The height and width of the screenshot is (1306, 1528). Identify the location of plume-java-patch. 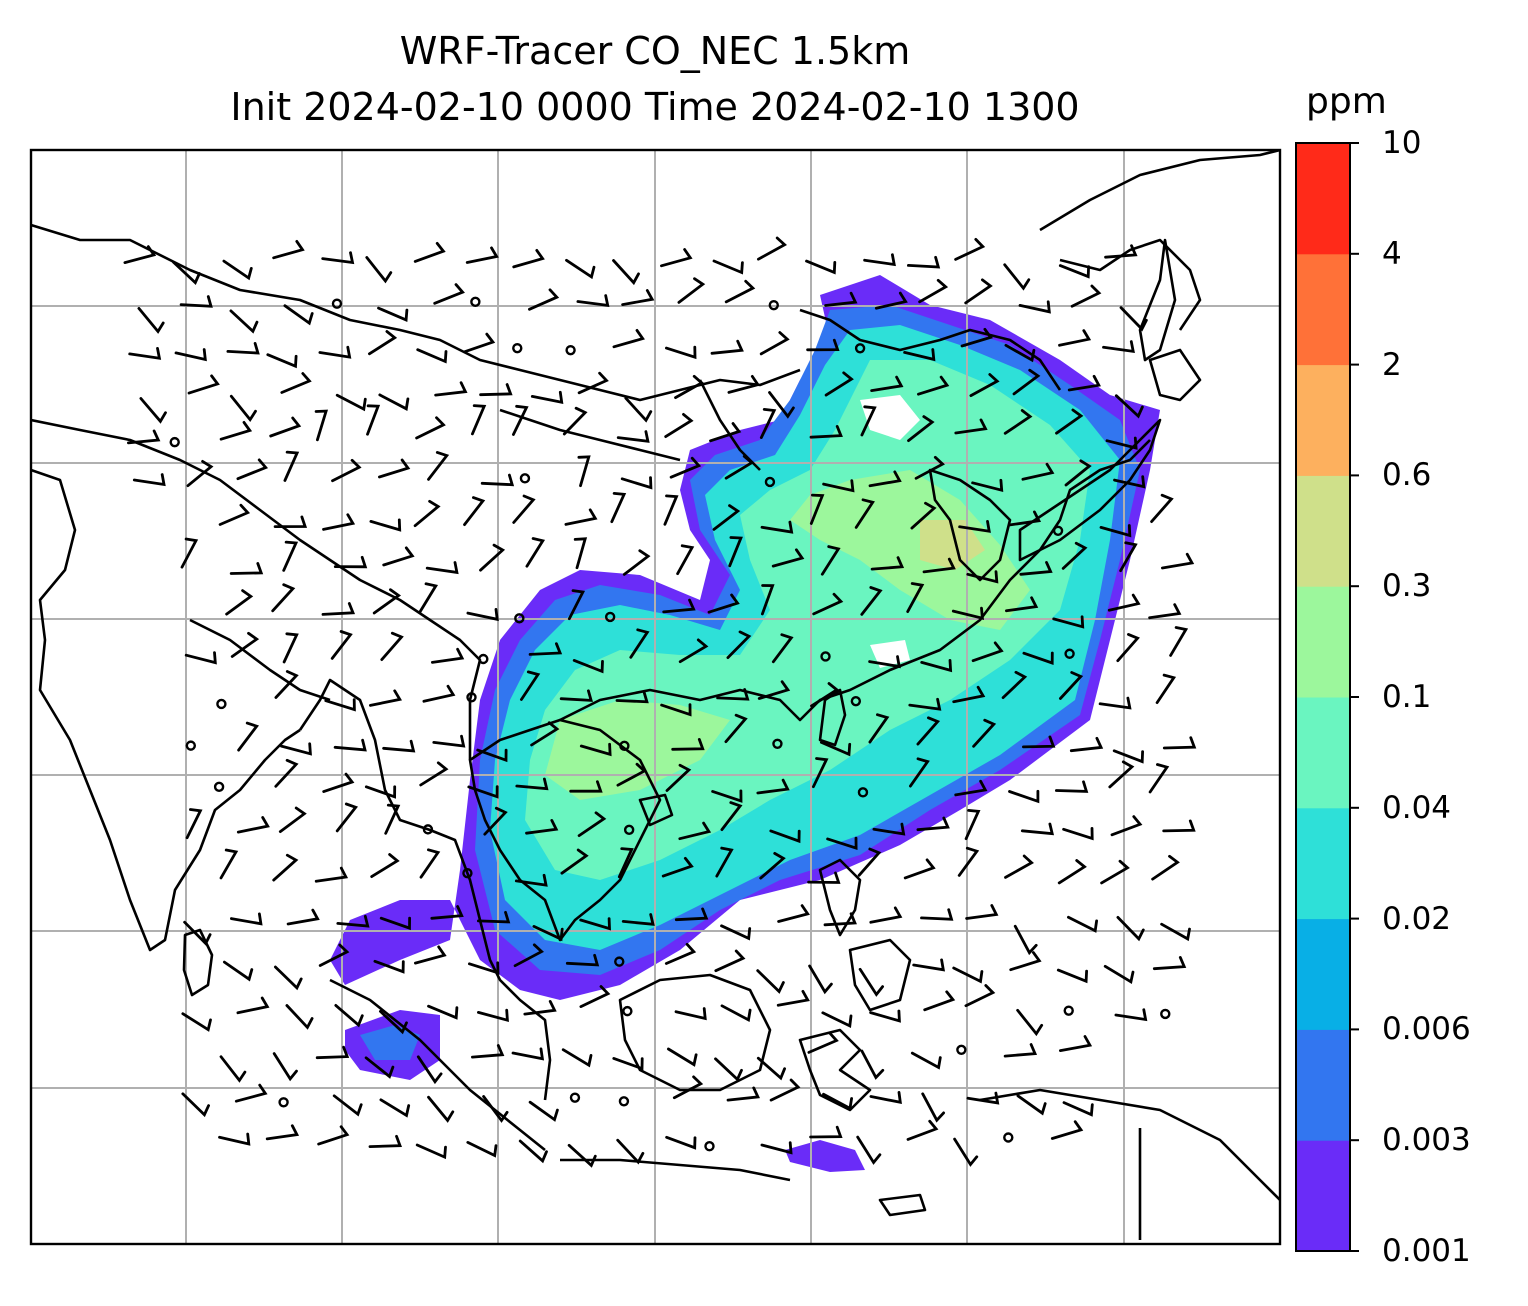
(825, 1156).